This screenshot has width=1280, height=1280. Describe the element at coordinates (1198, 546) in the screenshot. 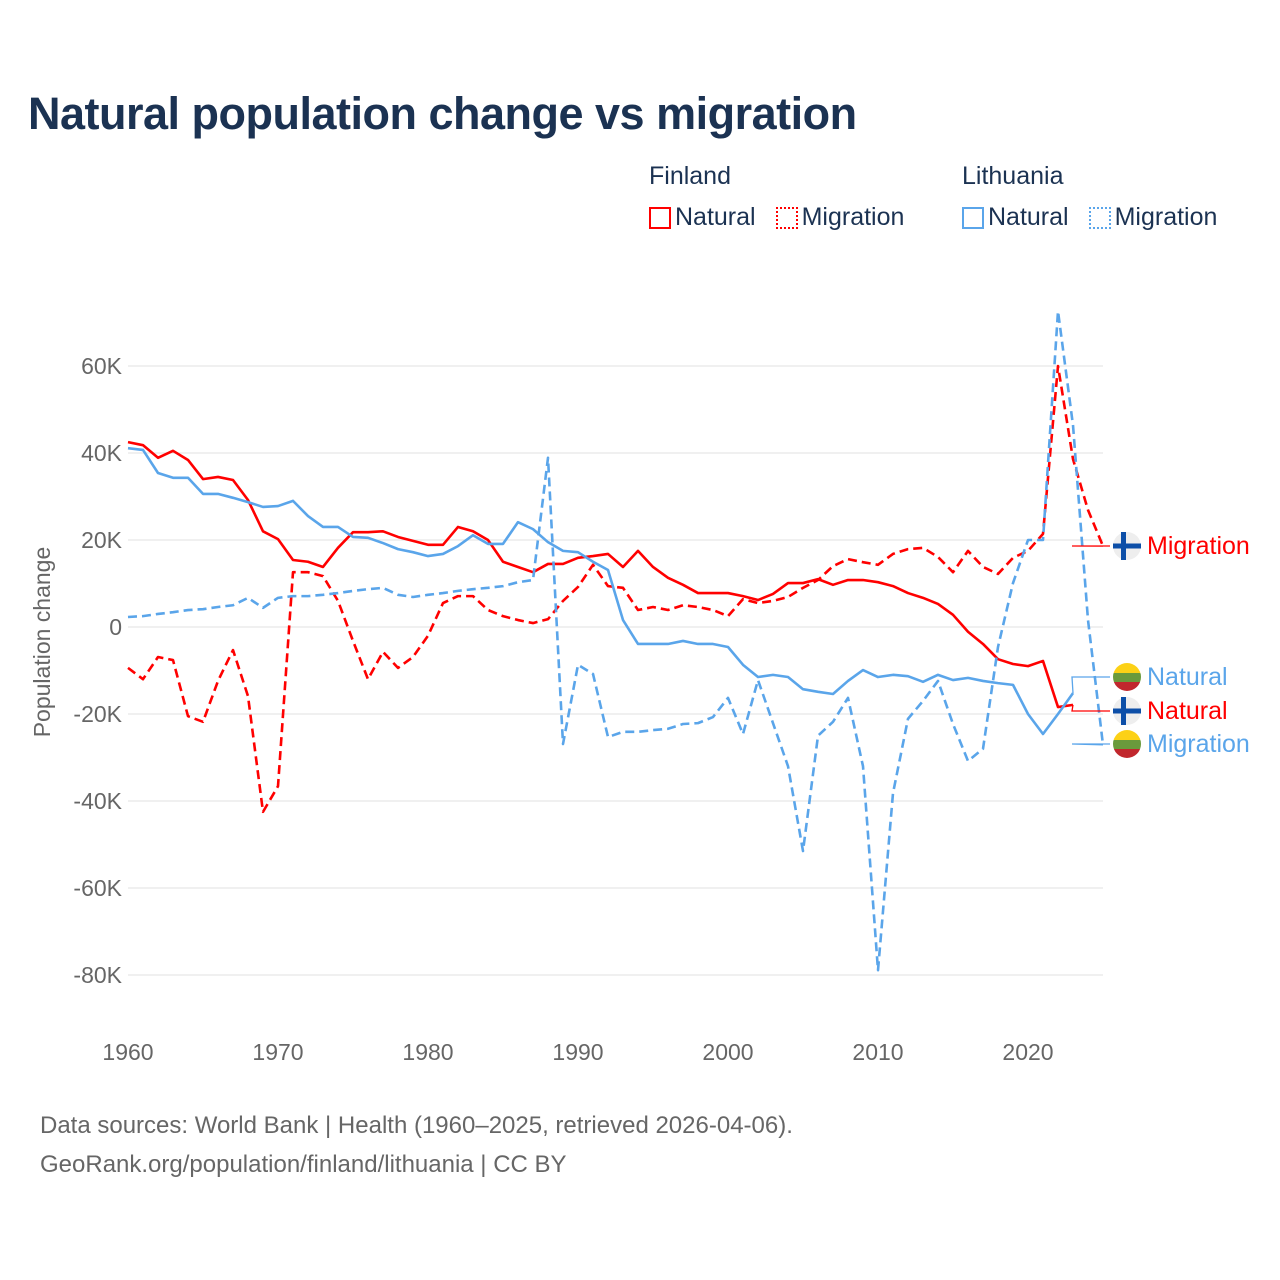

I see `end-label-finland-migration: Migration` at that location.